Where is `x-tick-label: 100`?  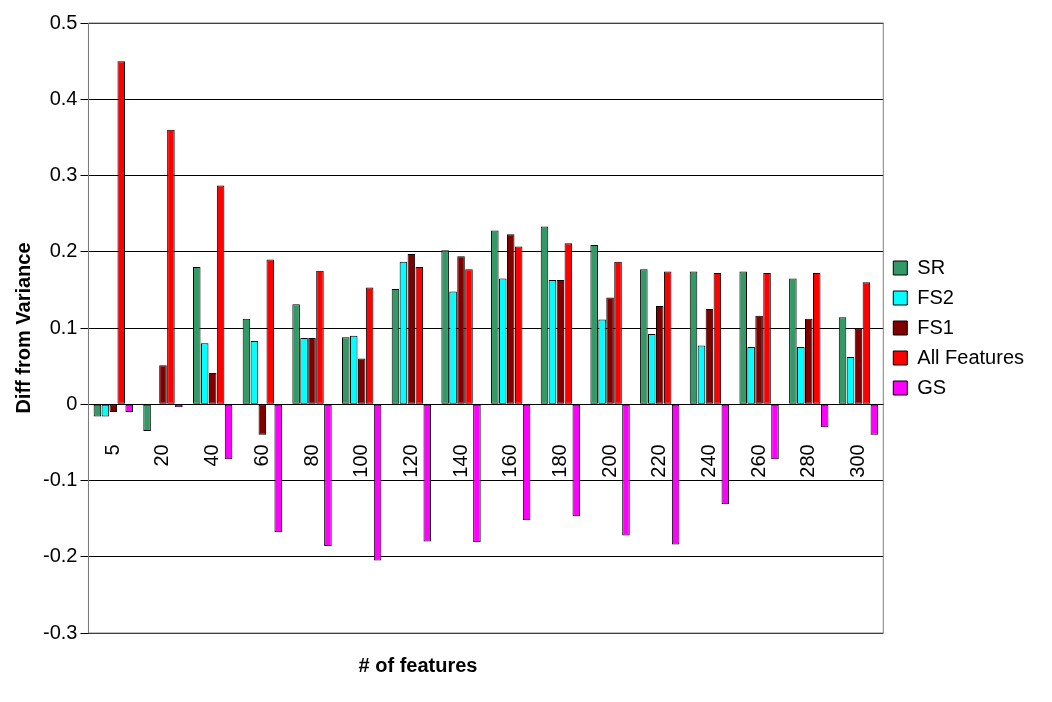
x-tick-label: 100 is located at coordinates (360, 461).